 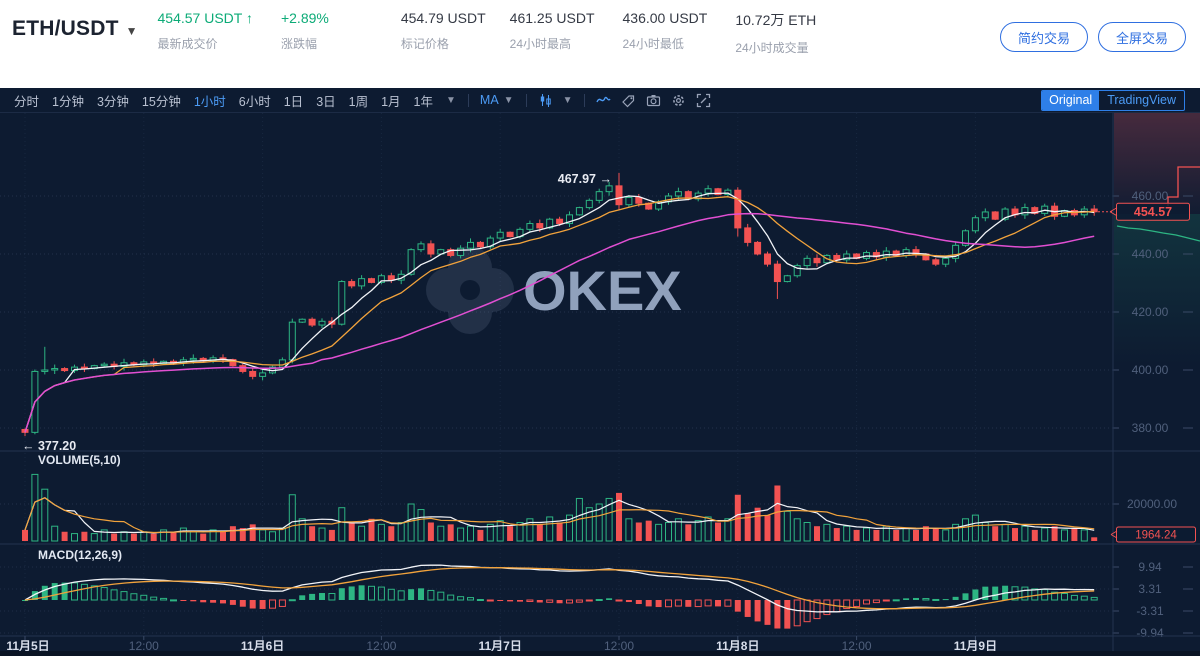 What do you see at coordinates (443, 31) in the screenshot?
I see `mark-price-block: 454.79 USDT 标记价格` at bounding box center [443, 31].